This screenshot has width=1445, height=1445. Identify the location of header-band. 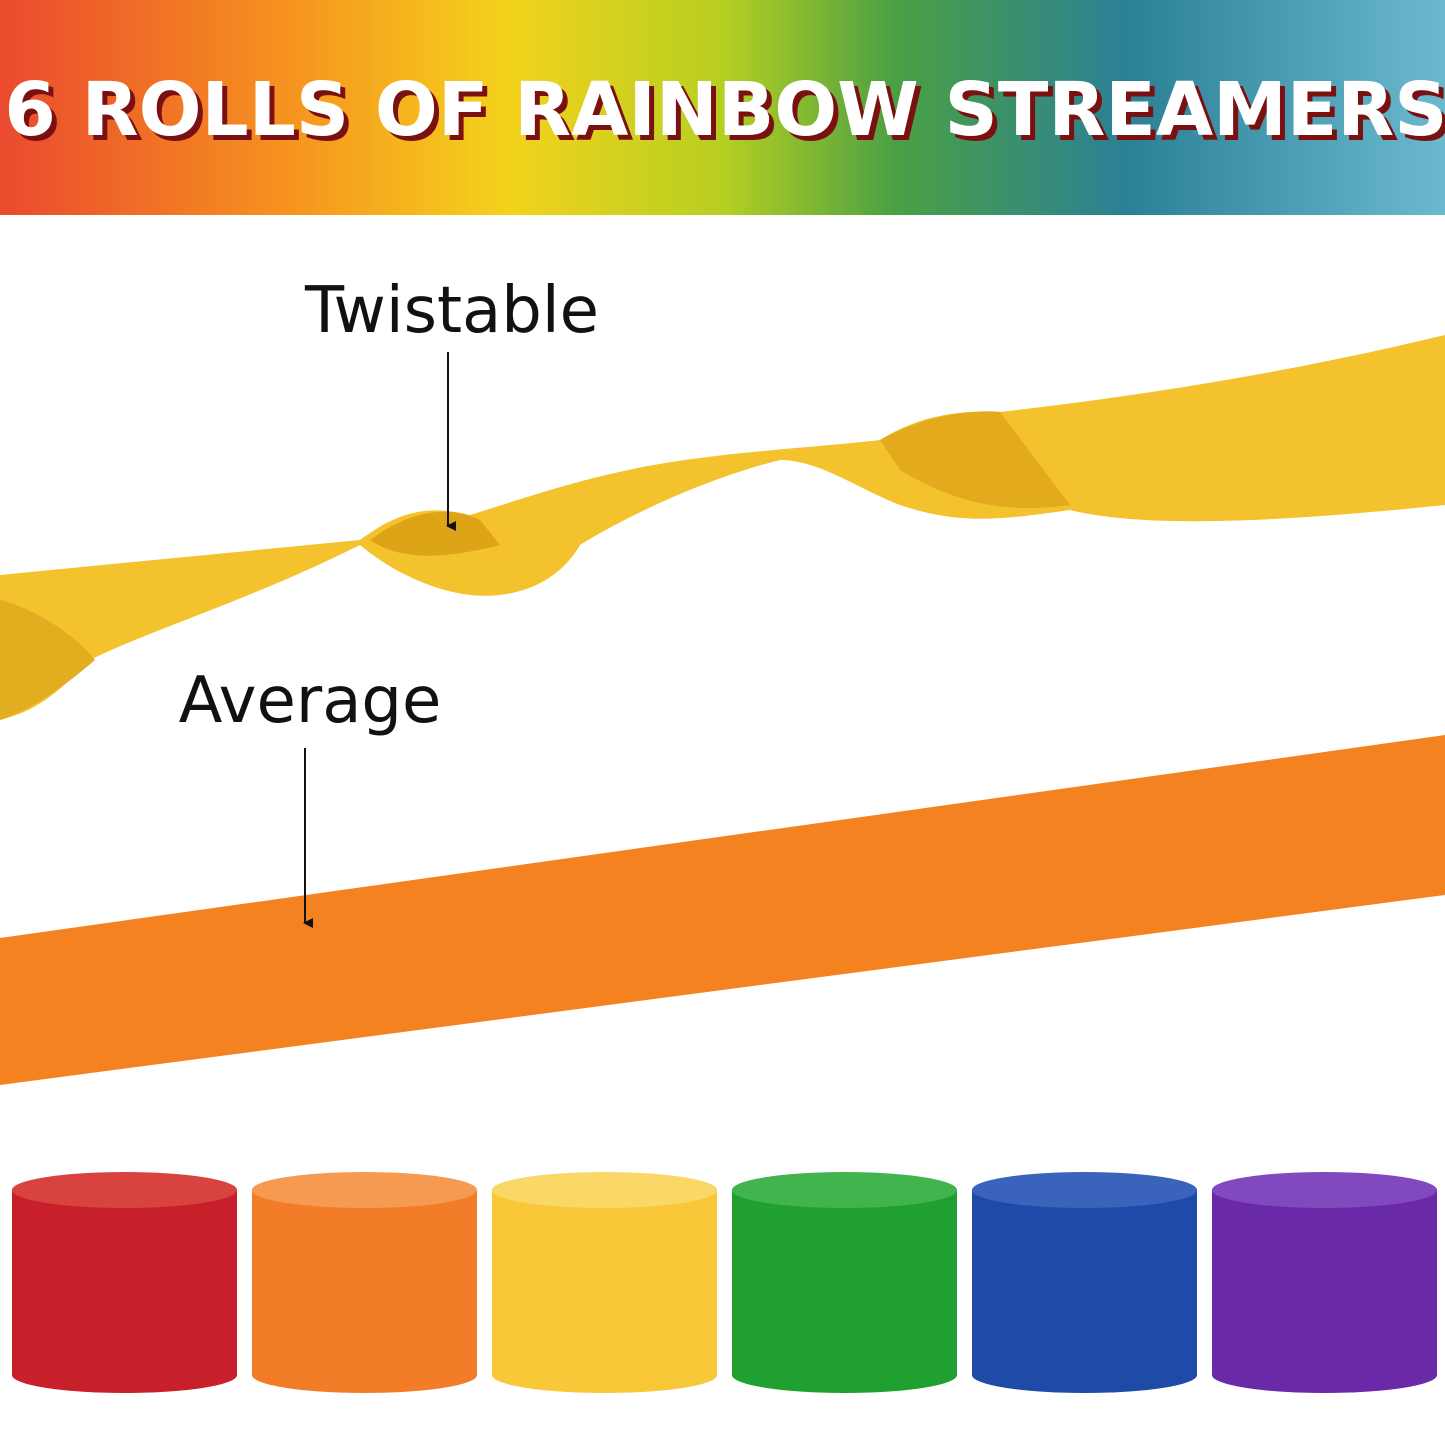
(722, 107).